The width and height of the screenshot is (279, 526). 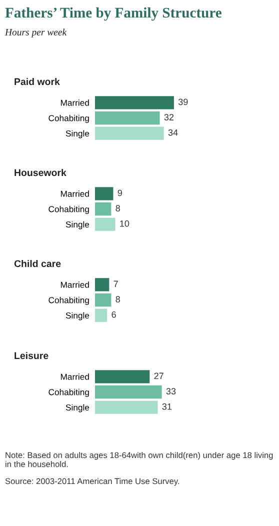 I want to click on data-label: 7, so click(x=116, y=283).